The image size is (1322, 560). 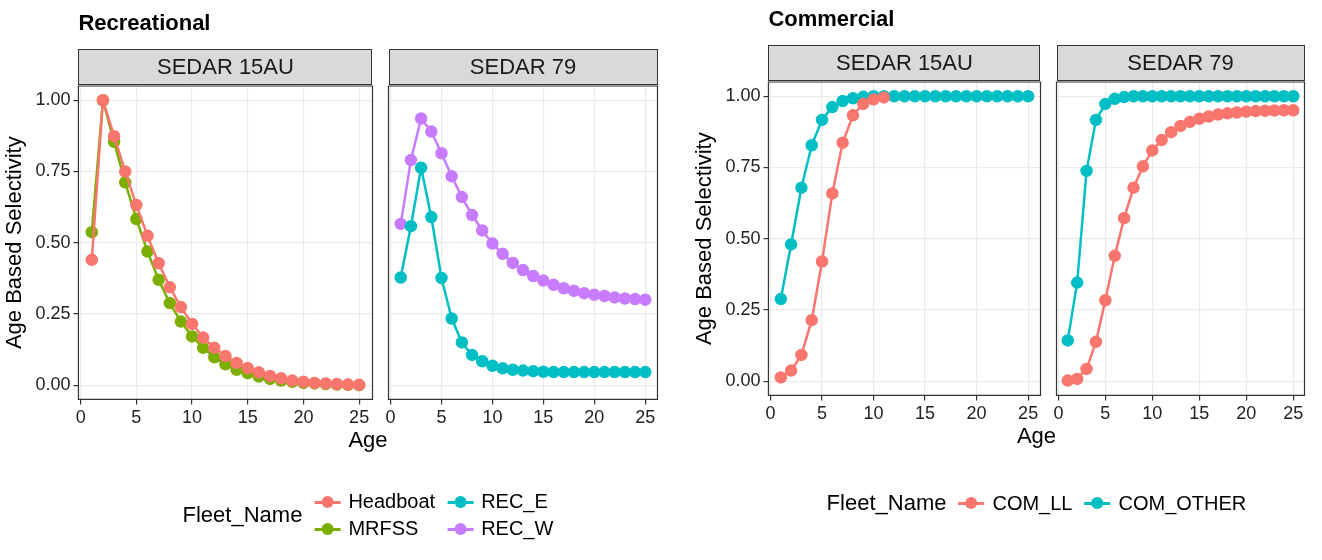 What do you see at coordinates (1032, 503) in the screenshot?
I see `legend-label: COM_LL` at bounding box center [1032, 503].